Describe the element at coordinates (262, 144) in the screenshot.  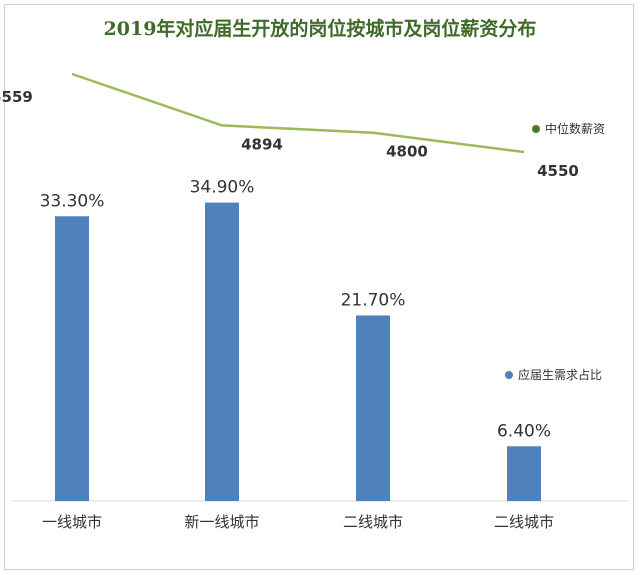
I see `line-data-label-2: 4894` at that location.